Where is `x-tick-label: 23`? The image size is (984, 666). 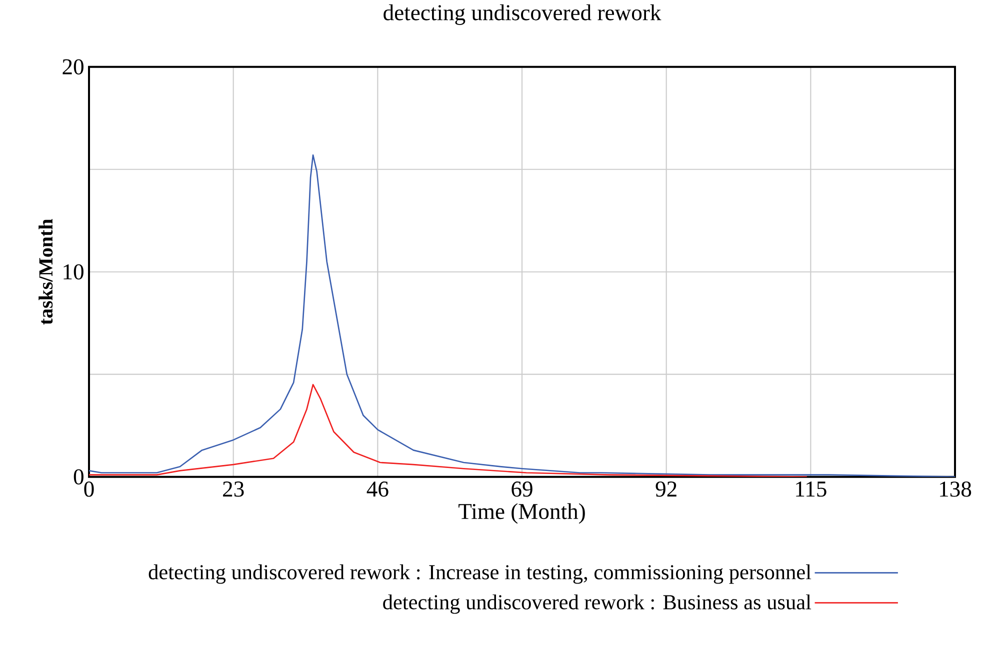
x-tick-label: 23 is located at coordinates (233, 489).